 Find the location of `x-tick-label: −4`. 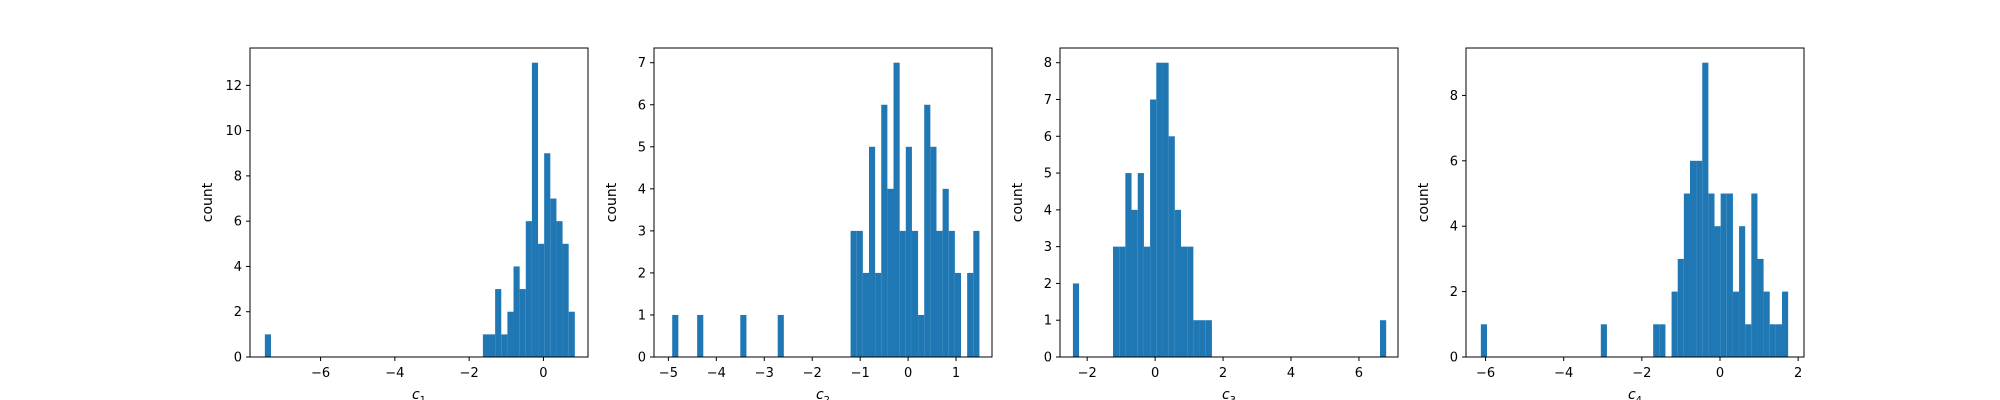

x-tick-label: −4 is located at coordinates (1563, 373).